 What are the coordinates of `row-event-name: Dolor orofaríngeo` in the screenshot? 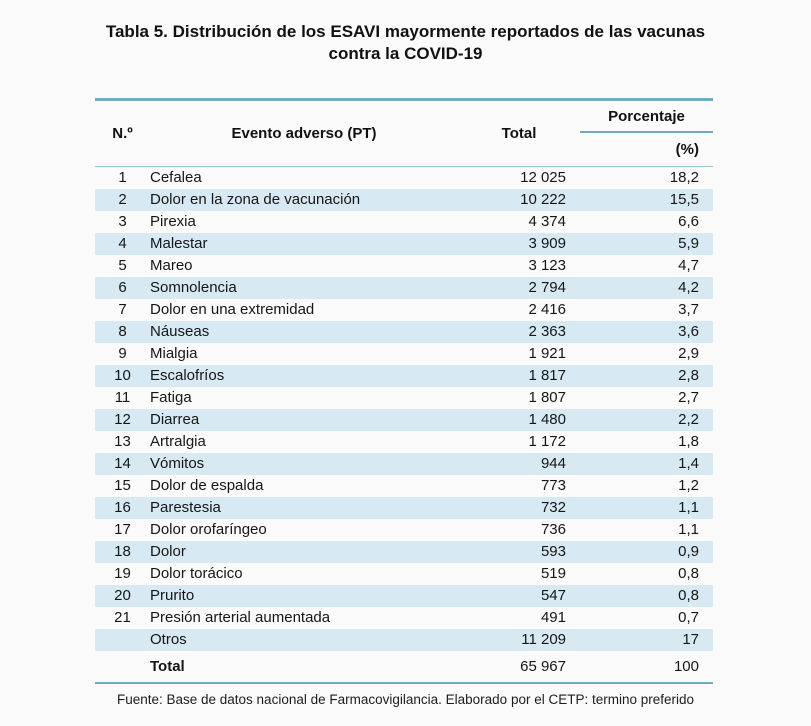 It's located at (208, 529).